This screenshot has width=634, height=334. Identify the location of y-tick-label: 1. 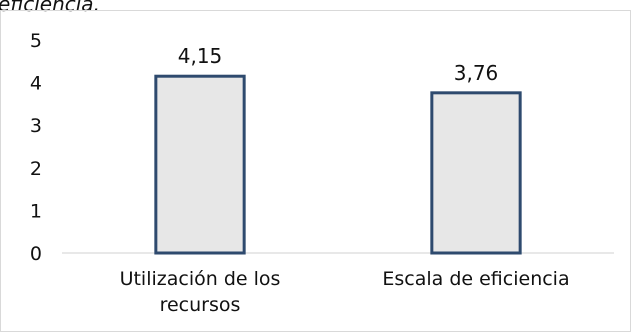
(36, 211).